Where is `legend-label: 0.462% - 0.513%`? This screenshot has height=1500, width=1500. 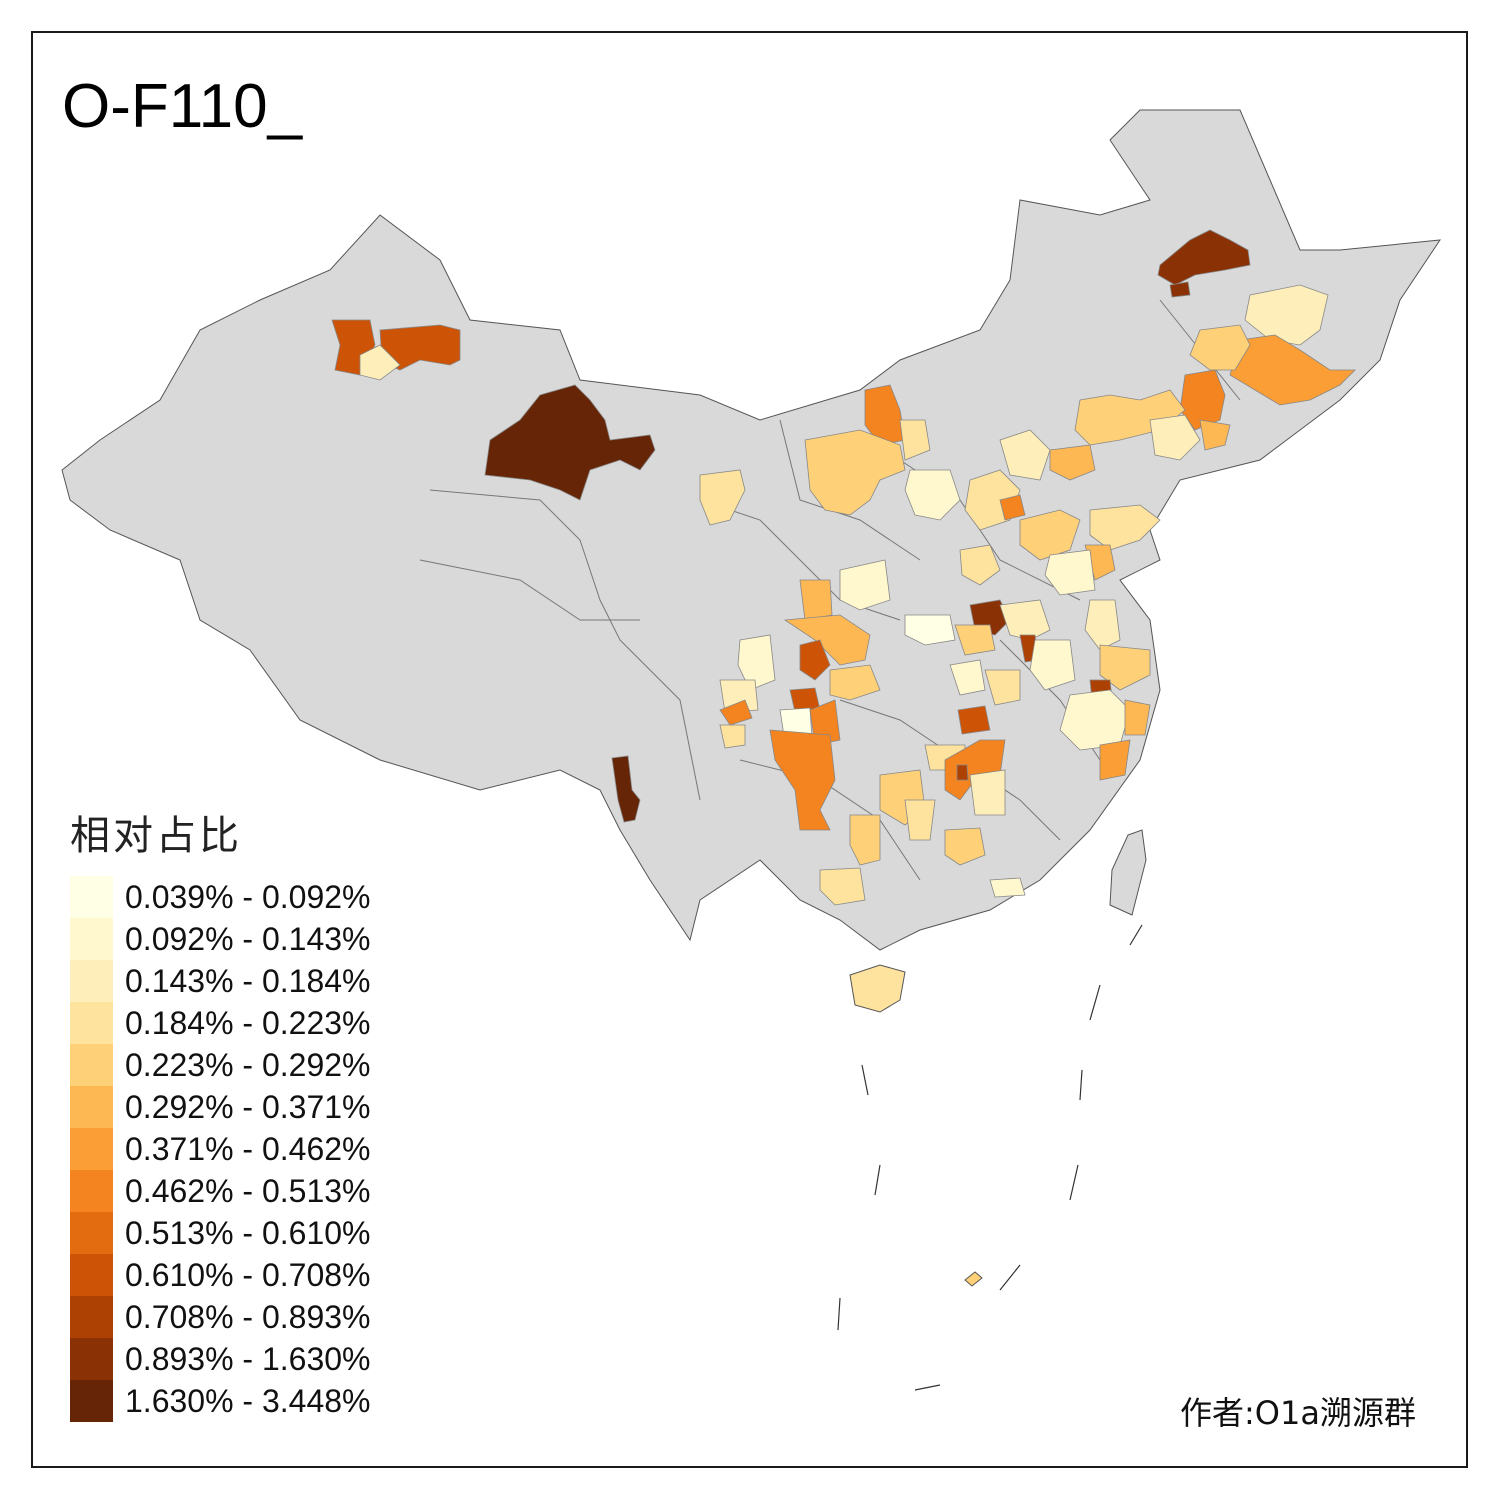 legend-label: 0.462% - 0.513% is located at coordinates (248, 1190).